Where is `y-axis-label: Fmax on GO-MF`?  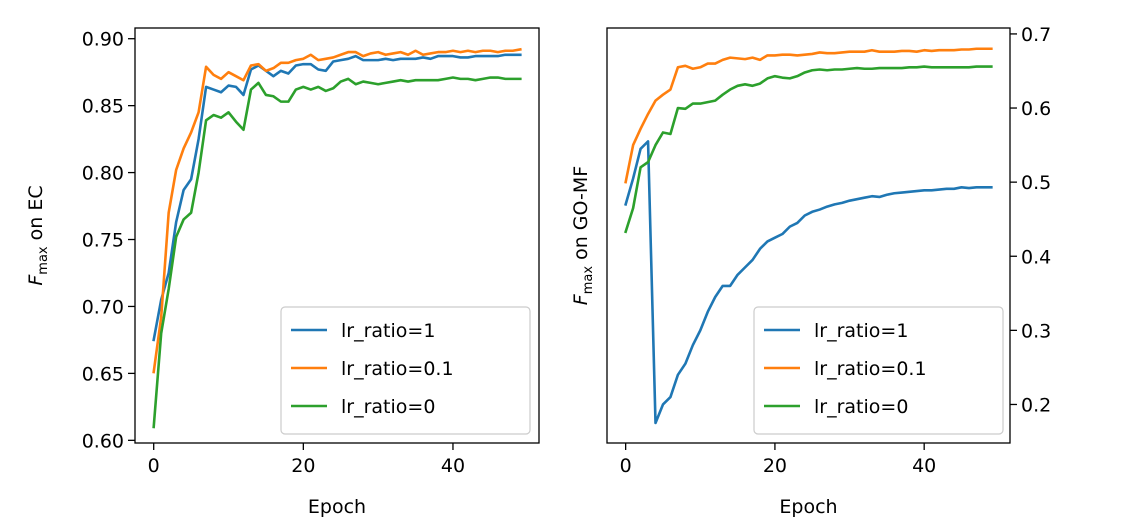
y-axis-label: Fmax on GO-MF is located at coordinates (583, 235).